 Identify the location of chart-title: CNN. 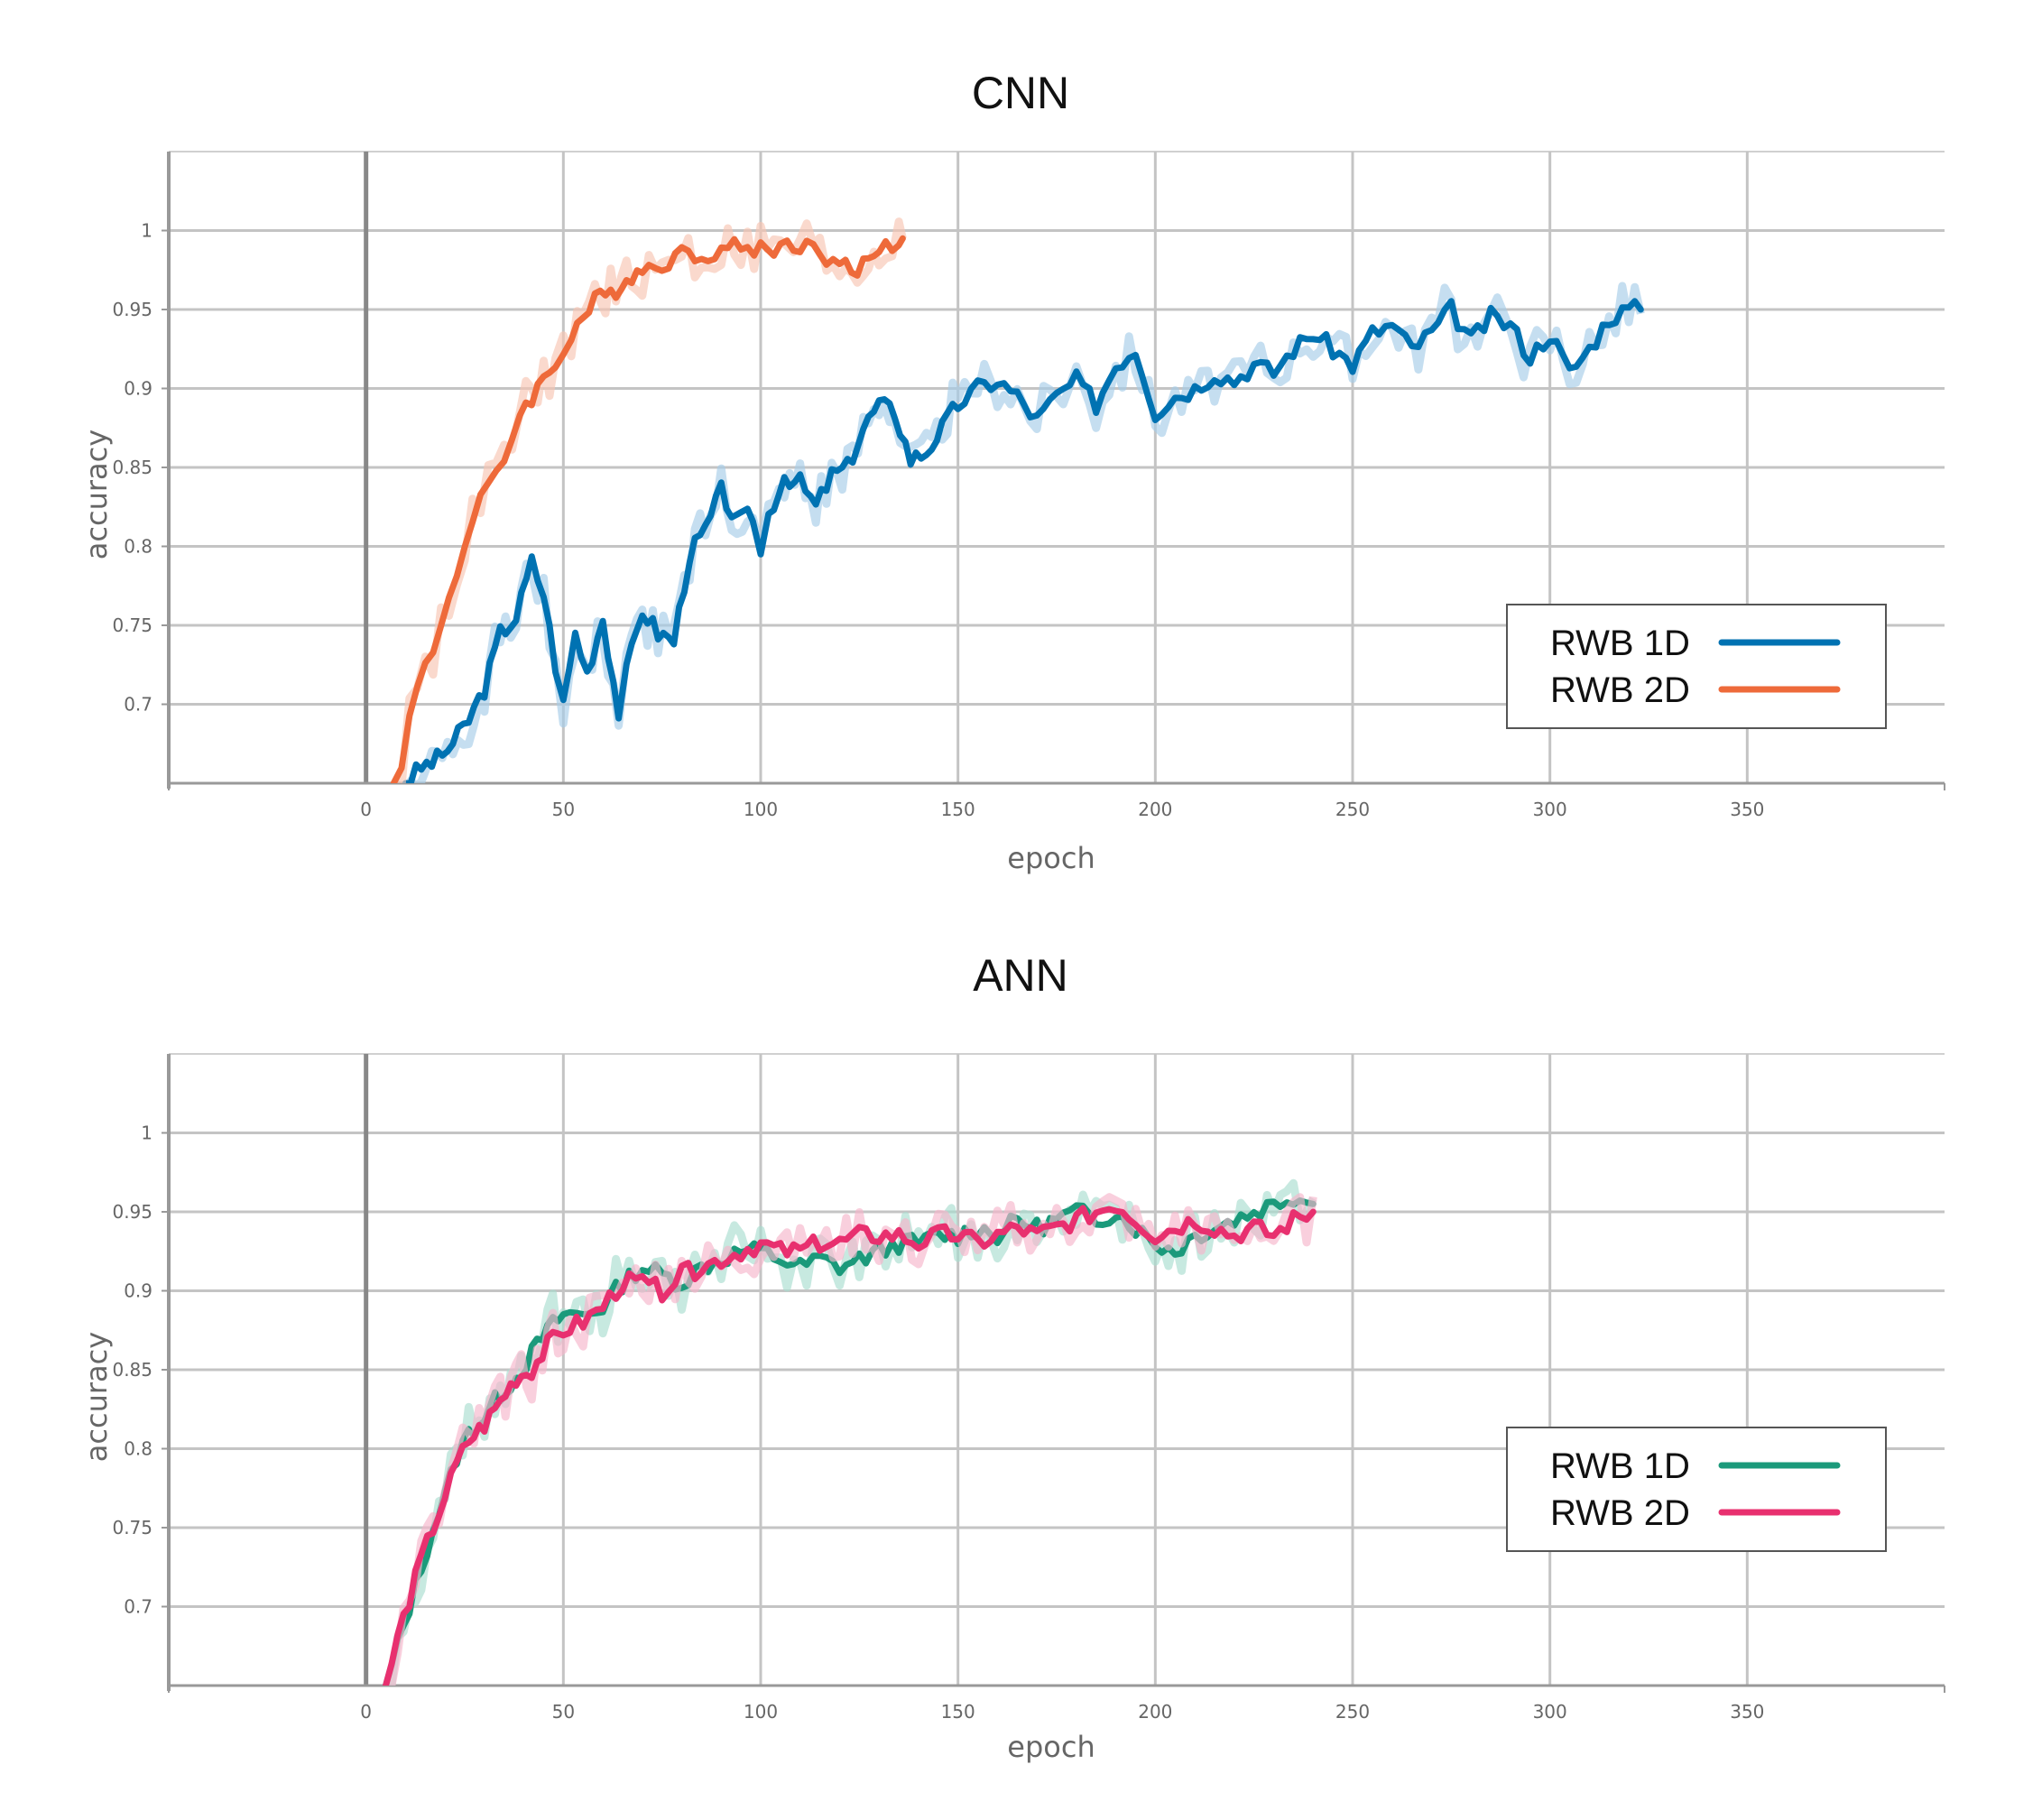
(1020, 93).